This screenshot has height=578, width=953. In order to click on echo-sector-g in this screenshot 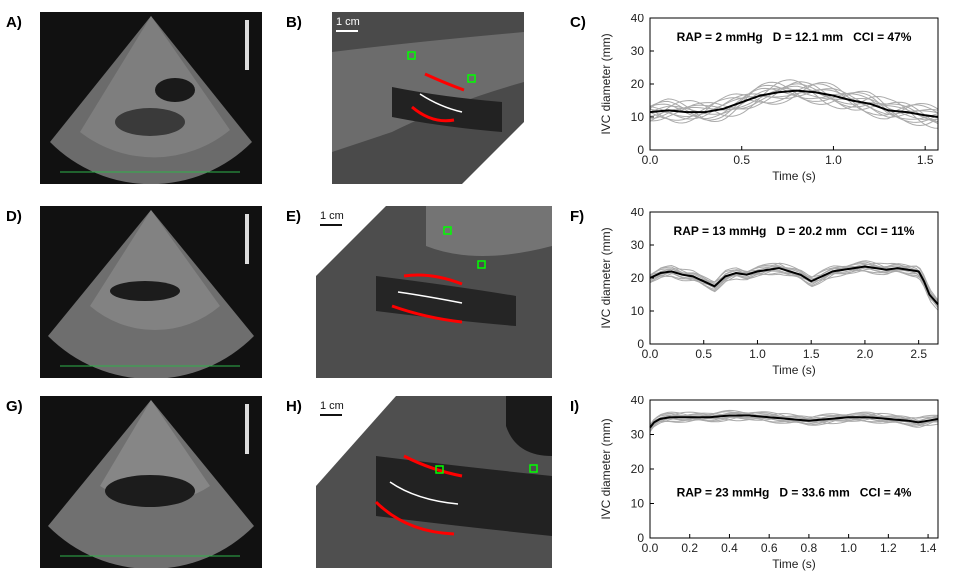, I will do `click(151, 484)`.